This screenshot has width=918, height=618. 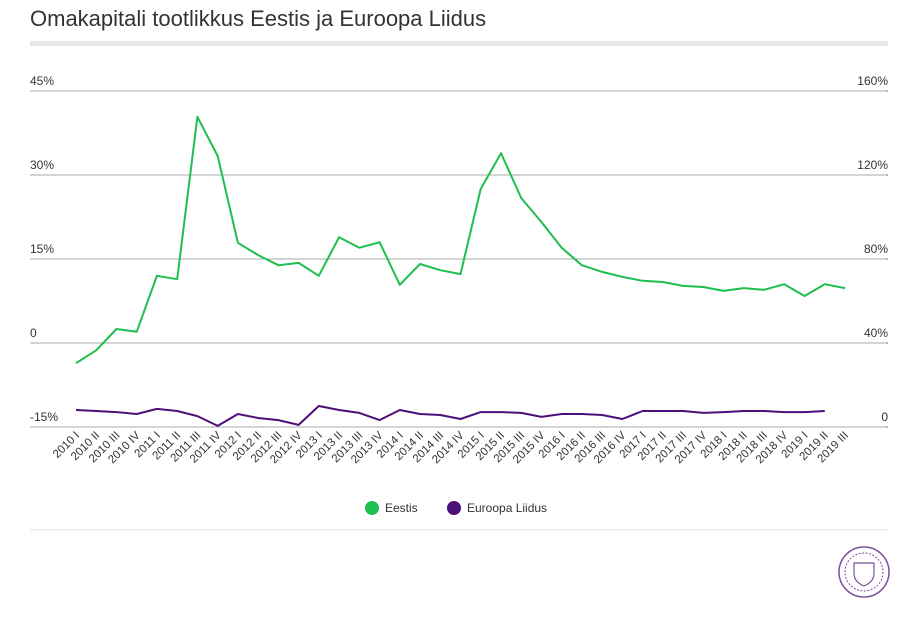 What do you see at coordinates (459, 43) in the screenshot?
I see `title-rule` at bounding box center [459, 43].